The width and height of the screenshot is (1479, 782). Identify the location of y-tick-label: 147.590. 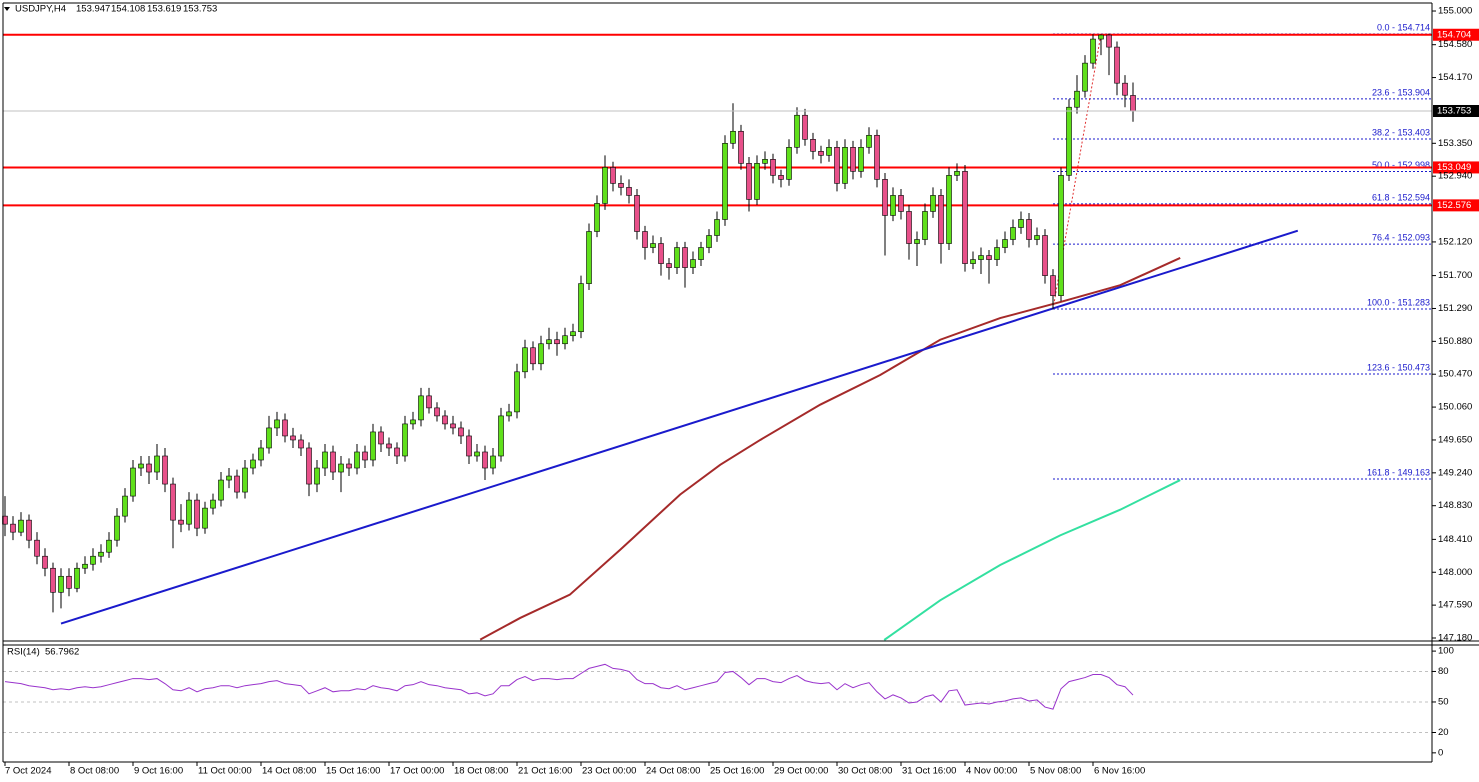
(1455, 605).